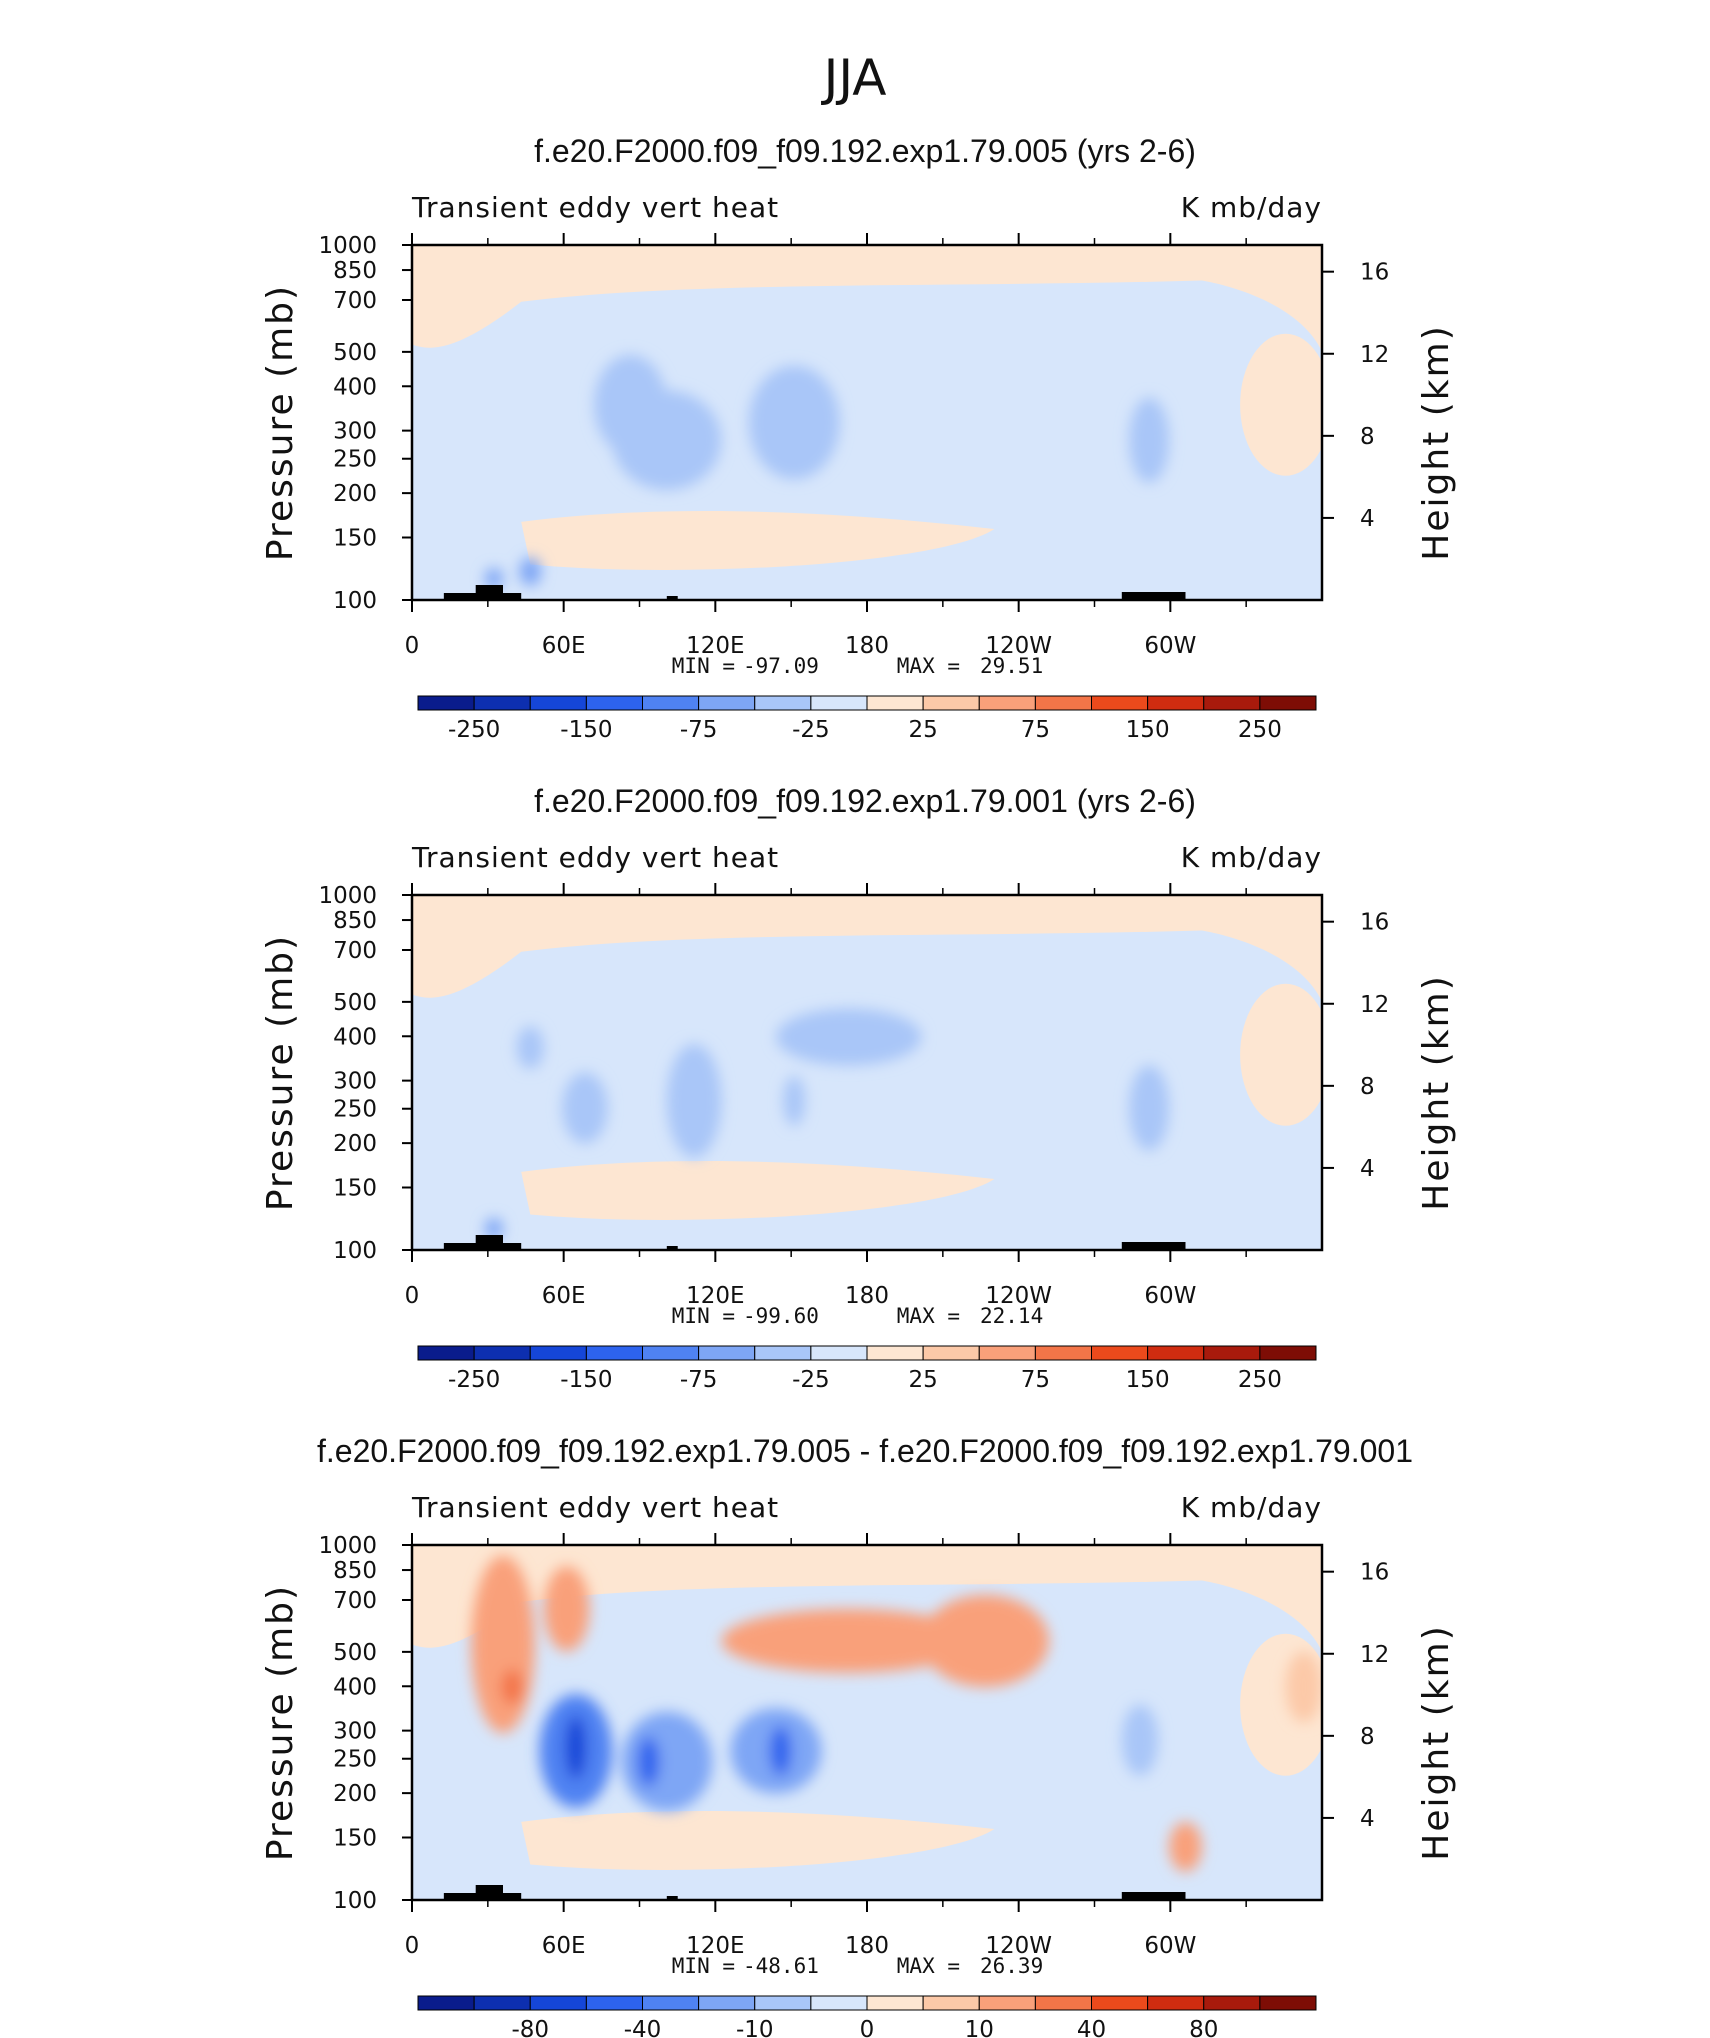 The width and height of the screenshot is (1710, 2038). I want to click on colorbar-label: 25, so click(922, 730).